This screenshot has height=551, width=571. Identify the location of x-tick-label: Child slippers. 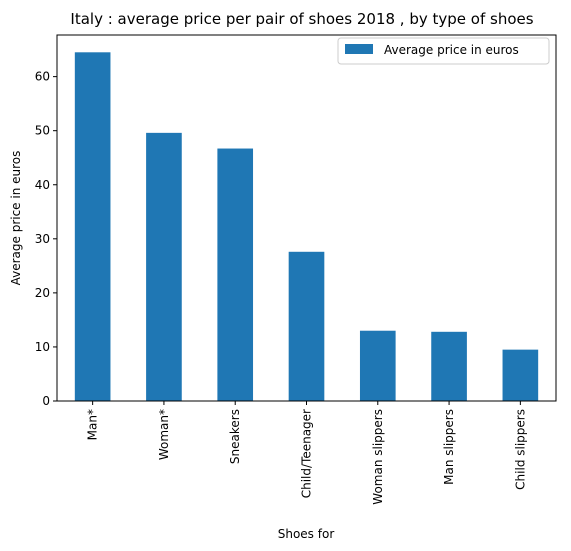
(520, 449).